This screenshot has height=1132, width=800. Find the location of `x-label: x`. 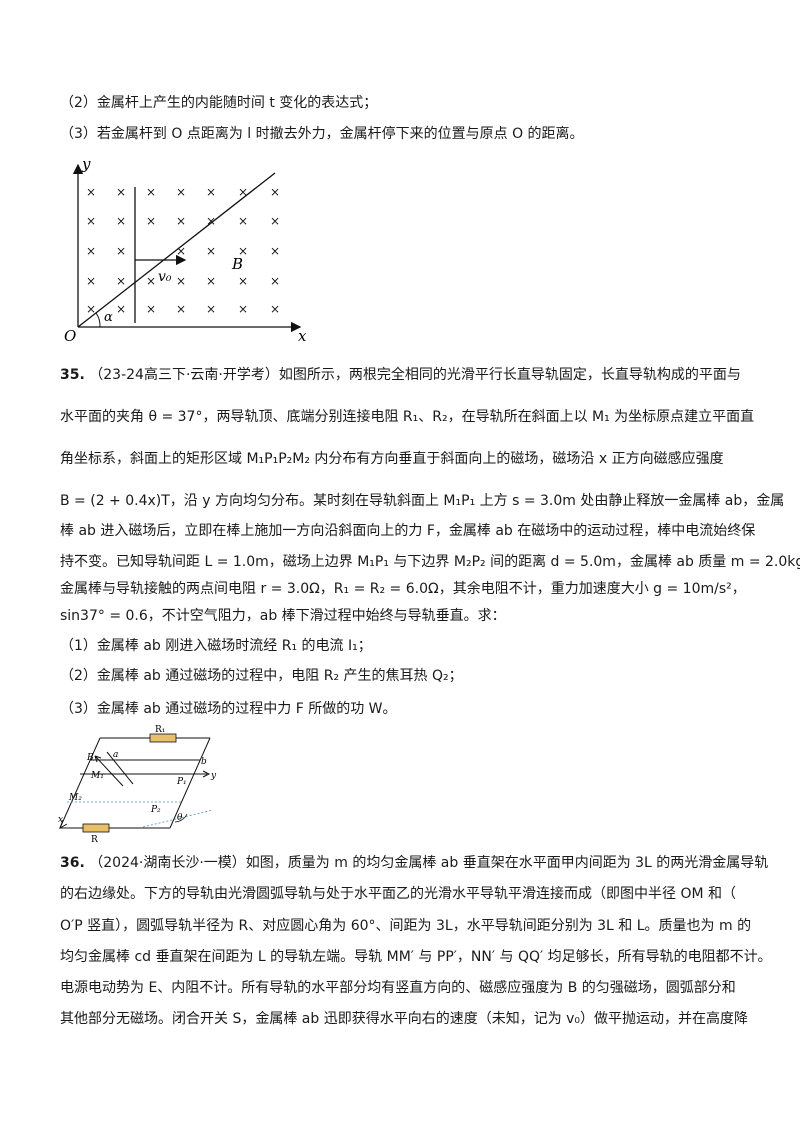

x-label: x is located at coordinates (60, 820).